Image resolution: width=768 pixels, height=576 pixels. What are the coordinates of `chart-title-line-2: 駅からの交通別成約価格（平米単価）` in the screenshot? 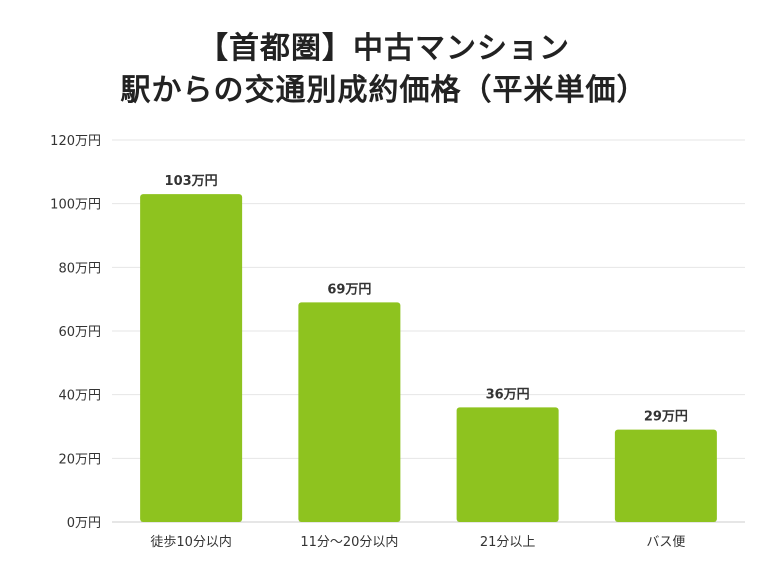 It's located at (384, 90).